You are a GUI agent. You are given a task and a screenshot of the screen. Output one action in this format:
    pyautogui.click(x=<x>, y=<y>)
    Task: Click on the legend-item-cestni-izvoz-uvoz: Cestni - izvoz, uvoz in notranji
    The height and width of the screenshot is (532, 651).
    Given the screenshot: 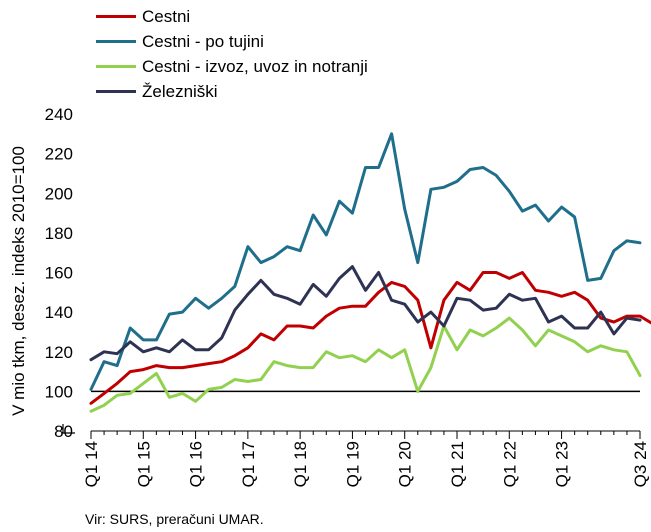 What is the action you would take?
    pyautogui.click(x=232, y=66)
    